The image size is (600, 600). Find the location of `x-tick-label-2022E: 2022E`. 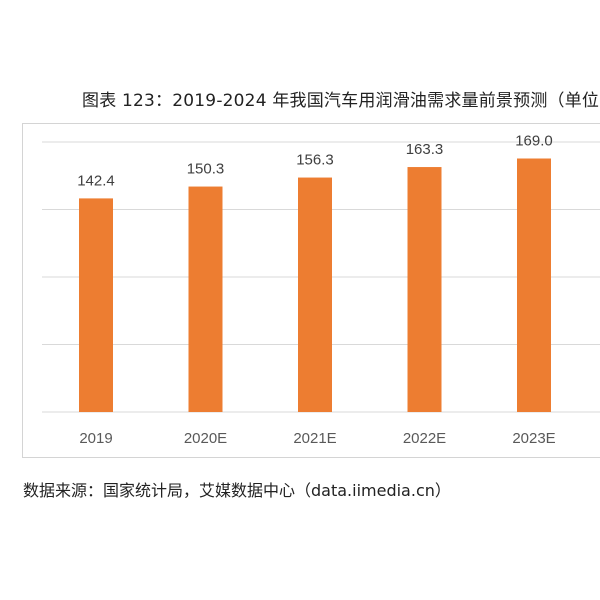

x-tick-label-2022E: 2022E is located at coordinates (424, 438).